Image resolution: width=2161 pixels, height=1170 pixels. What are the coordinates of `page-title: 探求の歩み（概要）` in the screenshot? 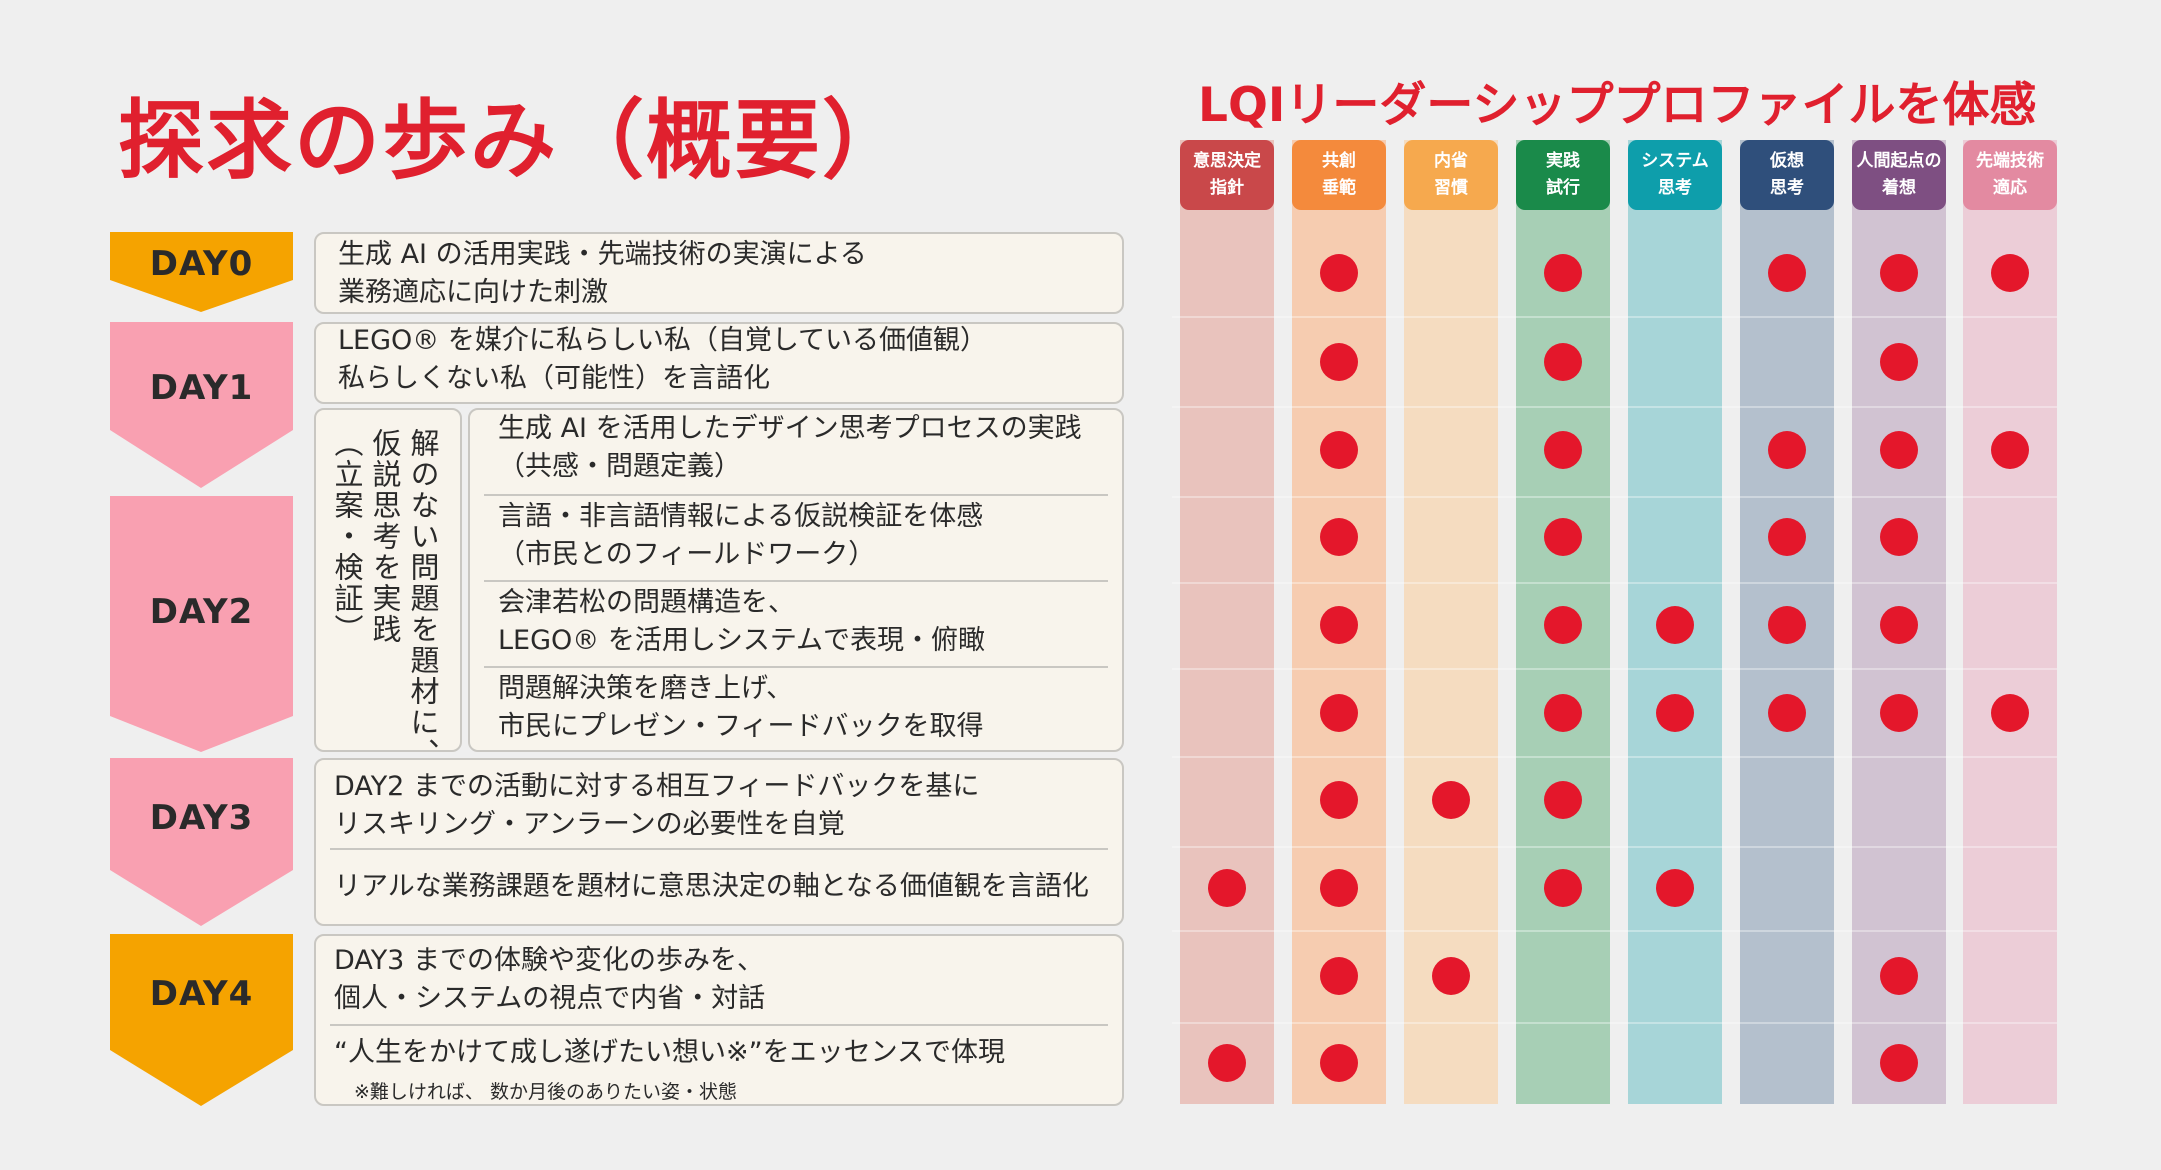 It's located at (514, 141).